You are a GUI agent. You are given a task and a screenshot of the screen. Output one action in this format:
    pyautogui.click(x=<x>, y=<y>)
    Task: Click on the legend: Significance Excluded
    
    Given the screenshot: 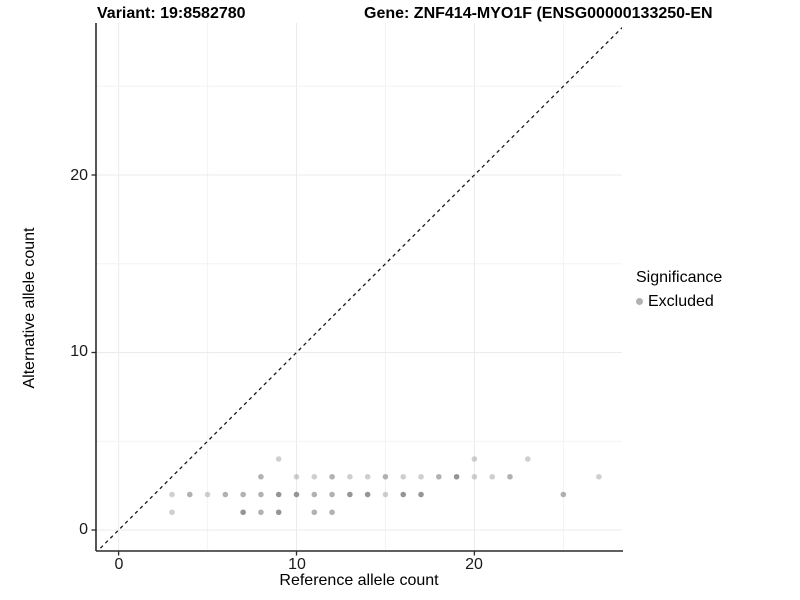 What is the action you would take?
    pyautogui.click(x=679, y=289)
    